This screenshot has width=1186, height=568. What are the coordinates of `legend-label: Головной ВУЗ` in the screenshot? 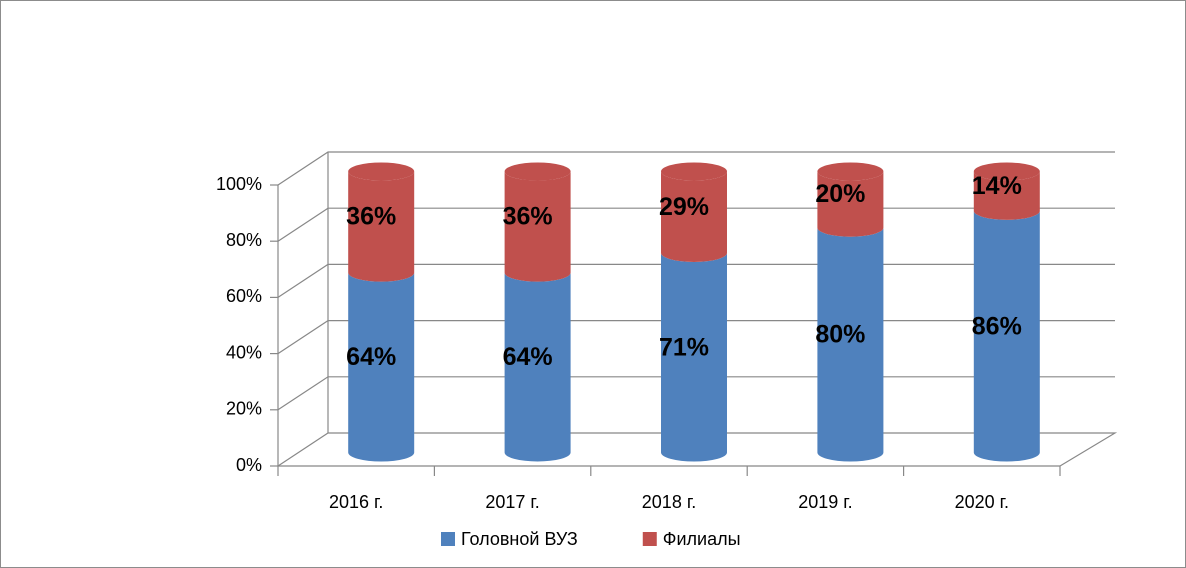 It's located at (519, 539).